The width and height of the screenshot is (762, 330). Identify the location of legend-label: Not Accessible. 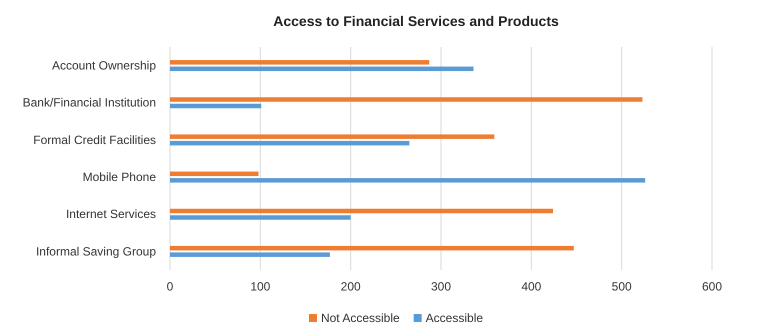
(360, 318).